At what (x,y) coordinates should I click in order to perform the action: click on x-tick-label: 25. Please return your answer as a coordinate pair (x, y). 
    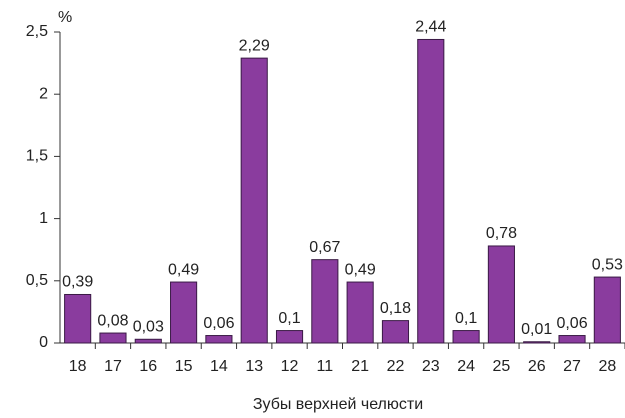
    Looking at the image, I should click on (502, 366).